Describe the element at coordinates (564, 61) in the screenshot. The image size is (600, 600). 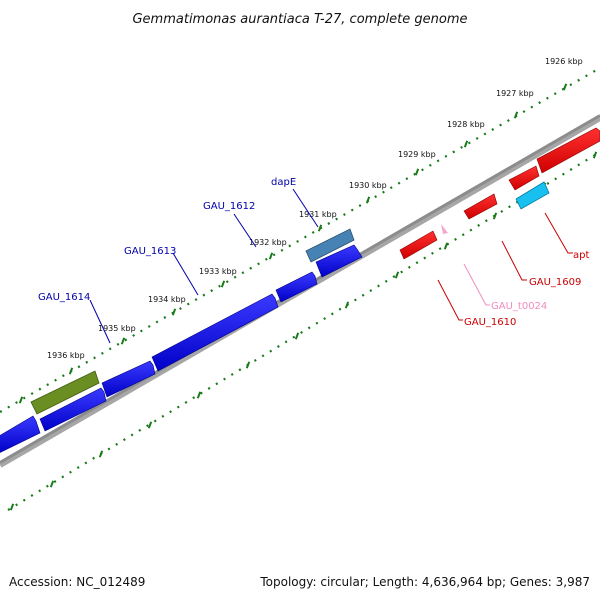
I see `kbp-label: 1926 kbp` at that location.